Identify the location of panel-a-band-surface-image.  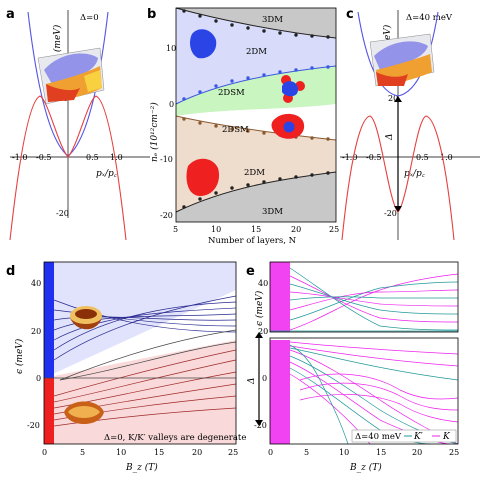
(71, 76).